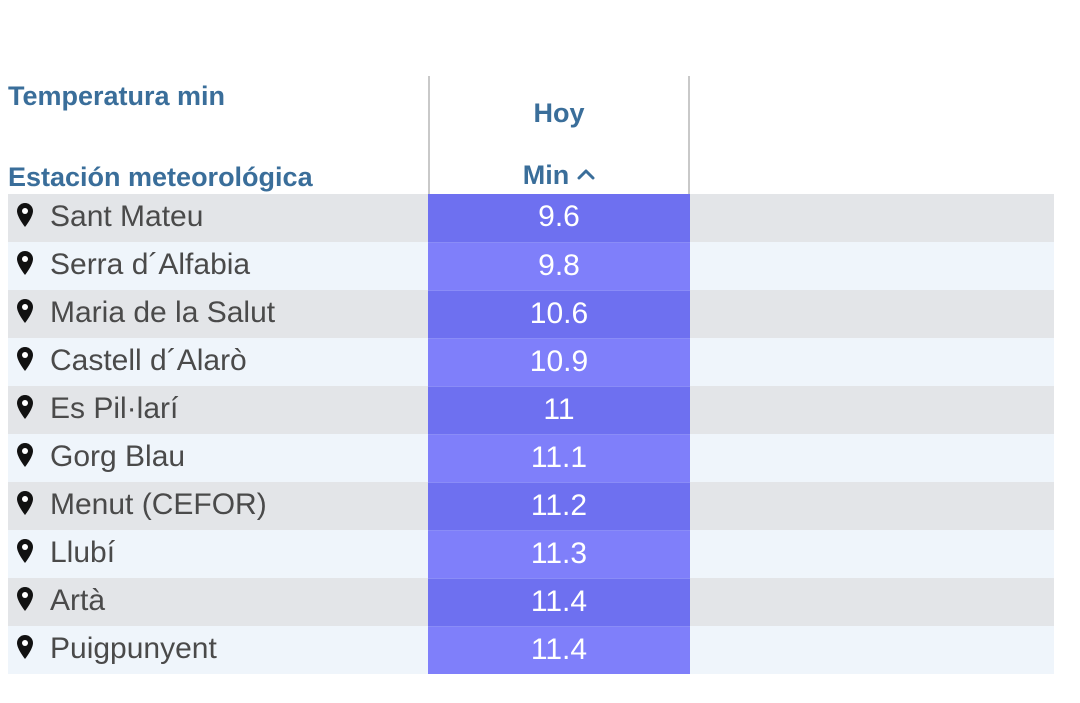  What do you see at coordinates (118, 456) in the screenshot?
I see `station-name: Gorg Blau` at bounding box center [118, 456].